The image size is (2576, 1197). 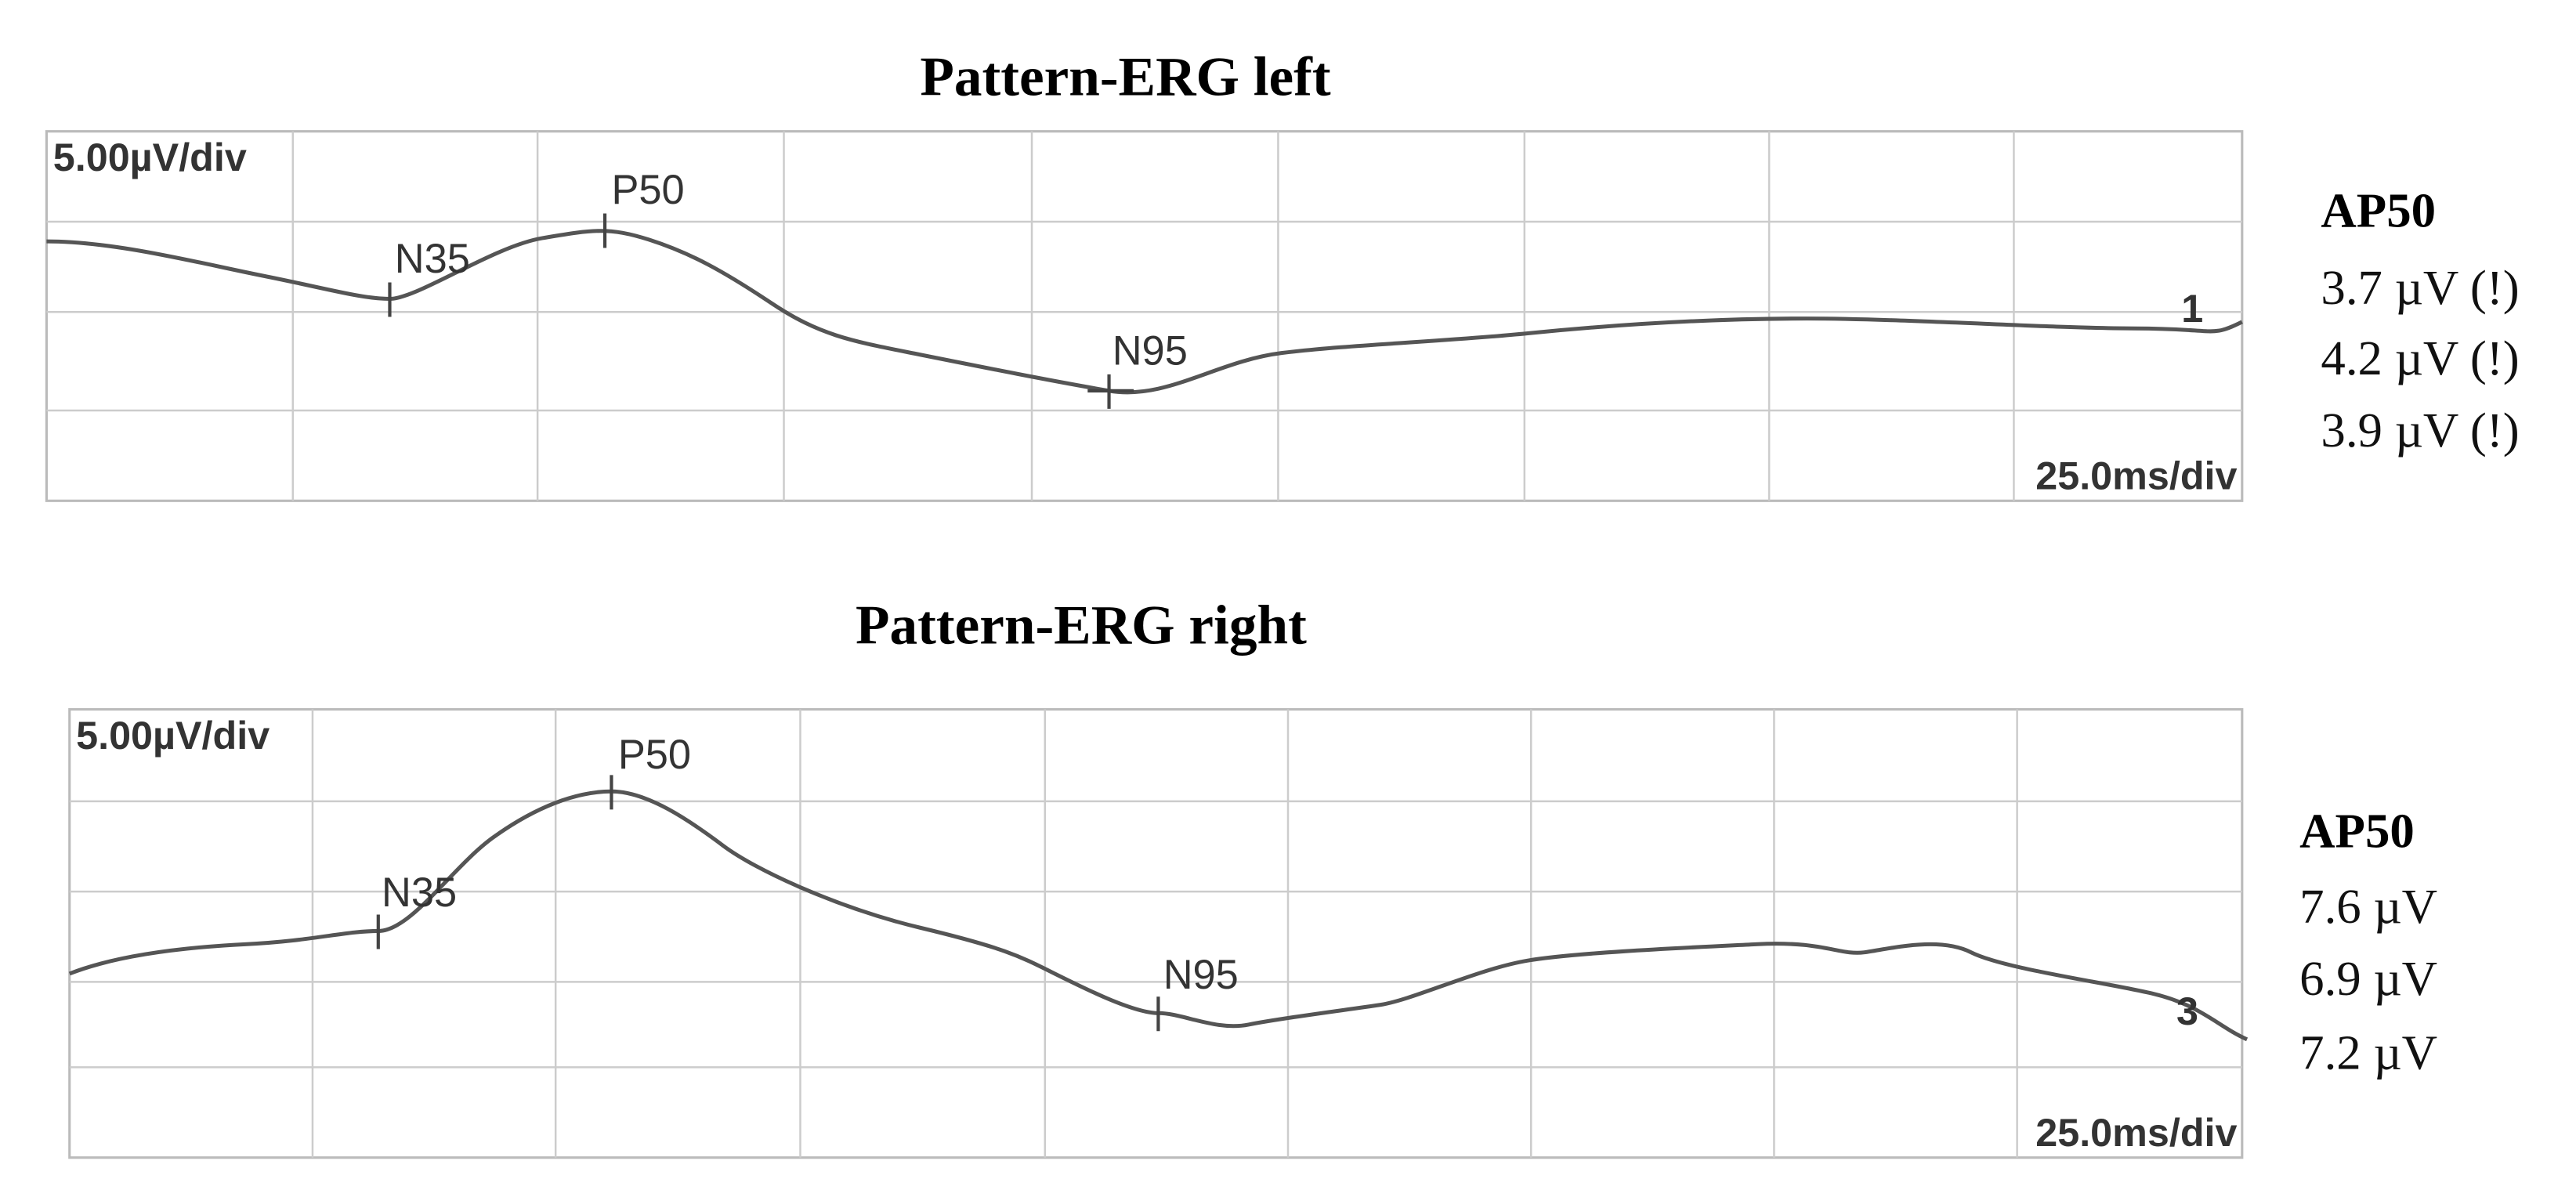 I want to click on measure-value: 6.9 µV, so click(x=2368, y=978).